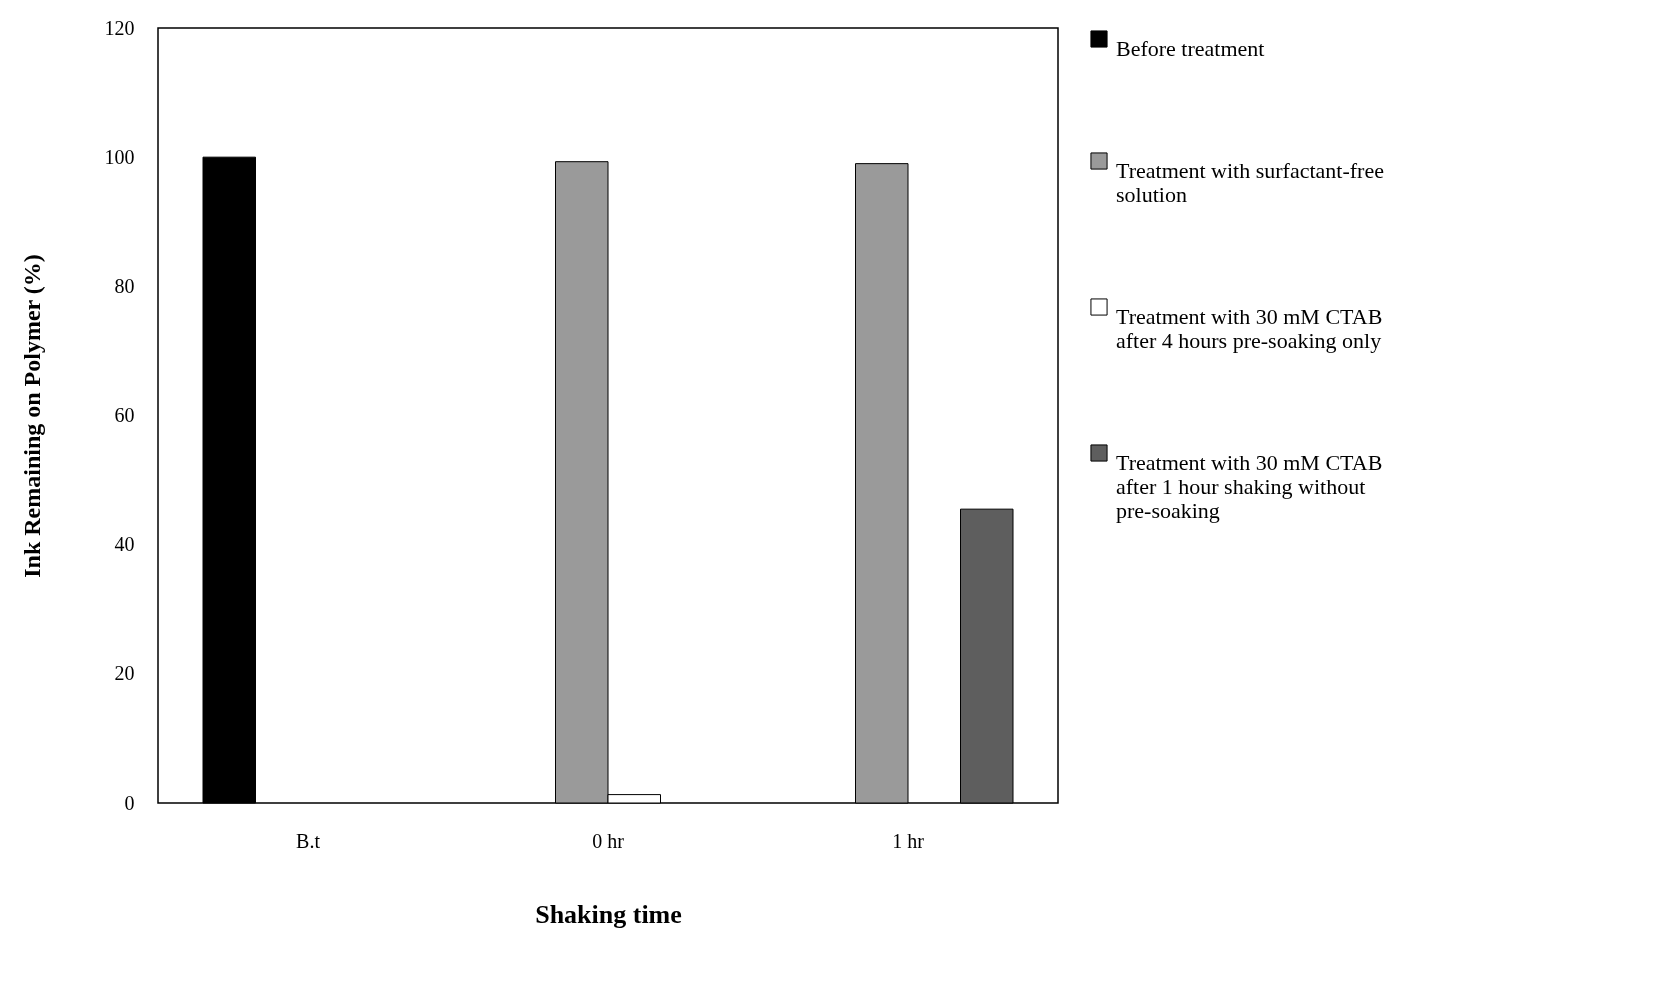  I want to click on legend-label: Treatment with surfactant-free solution, so click(1250, 182).